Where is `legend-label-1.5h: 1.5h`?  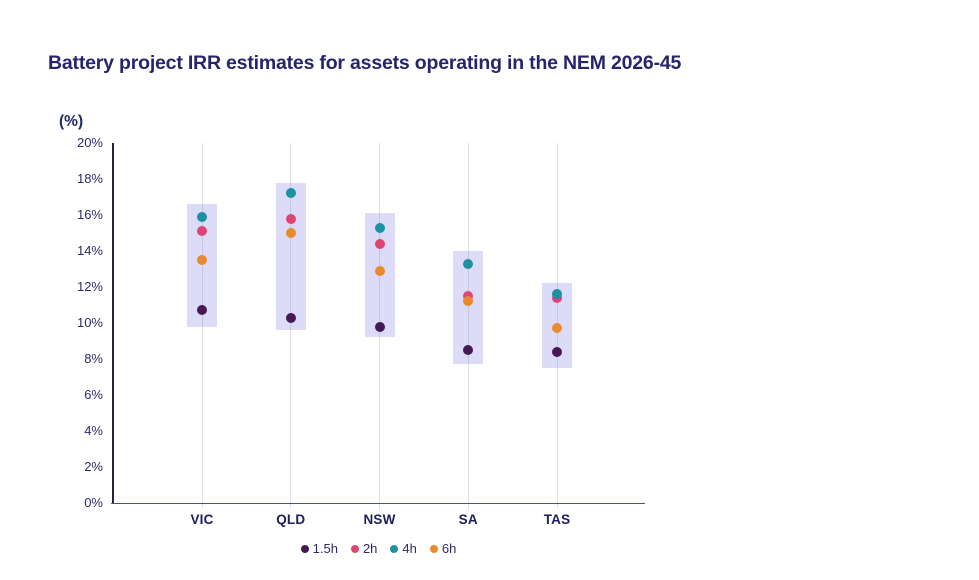 legend-label-1.5h: 1.5h is located at coordinates (325, 548).